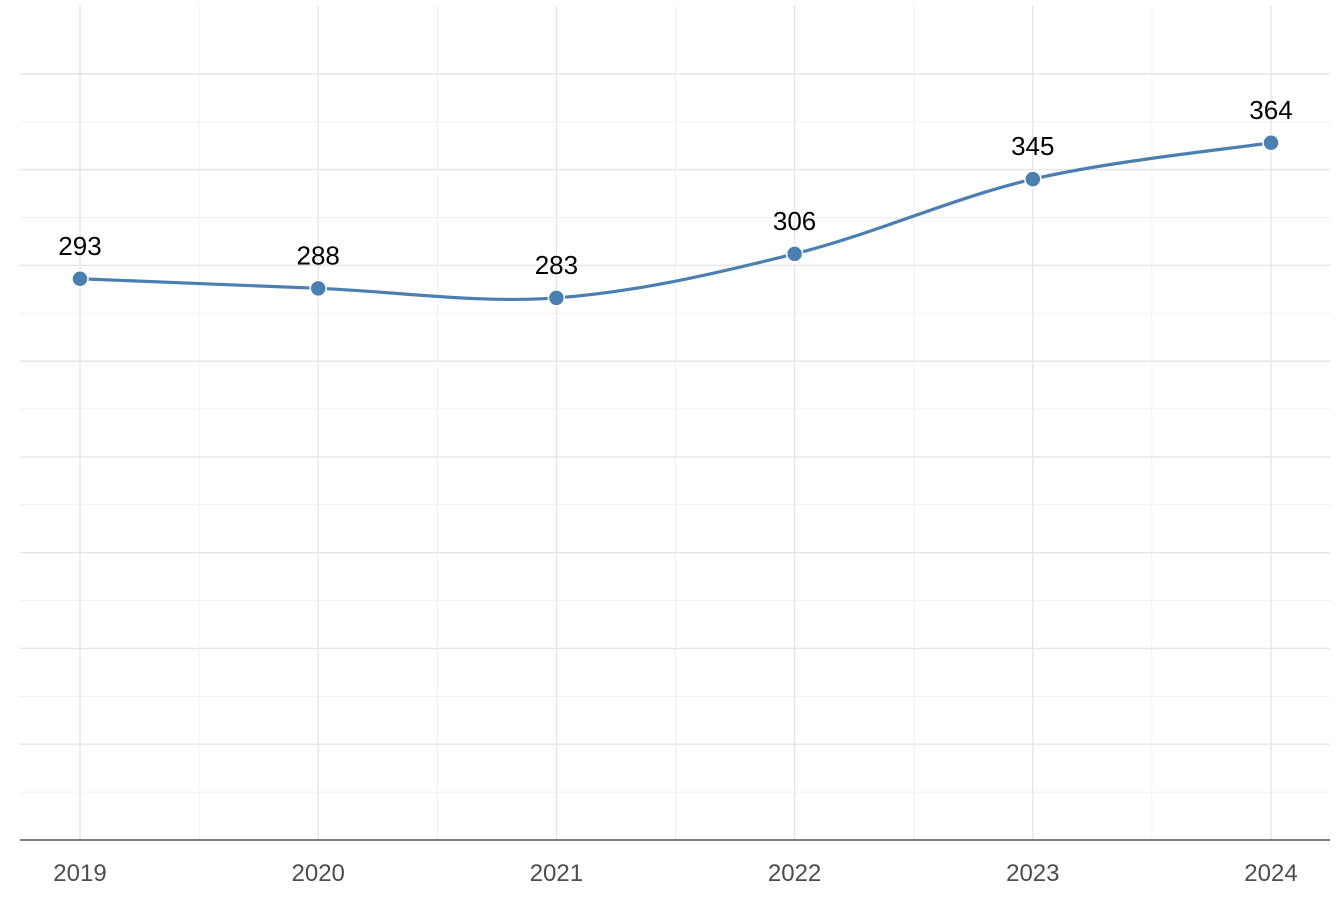  Describe the element at coordinates (318, 288) in the screenshot. I see `data-point-2020` at that location.